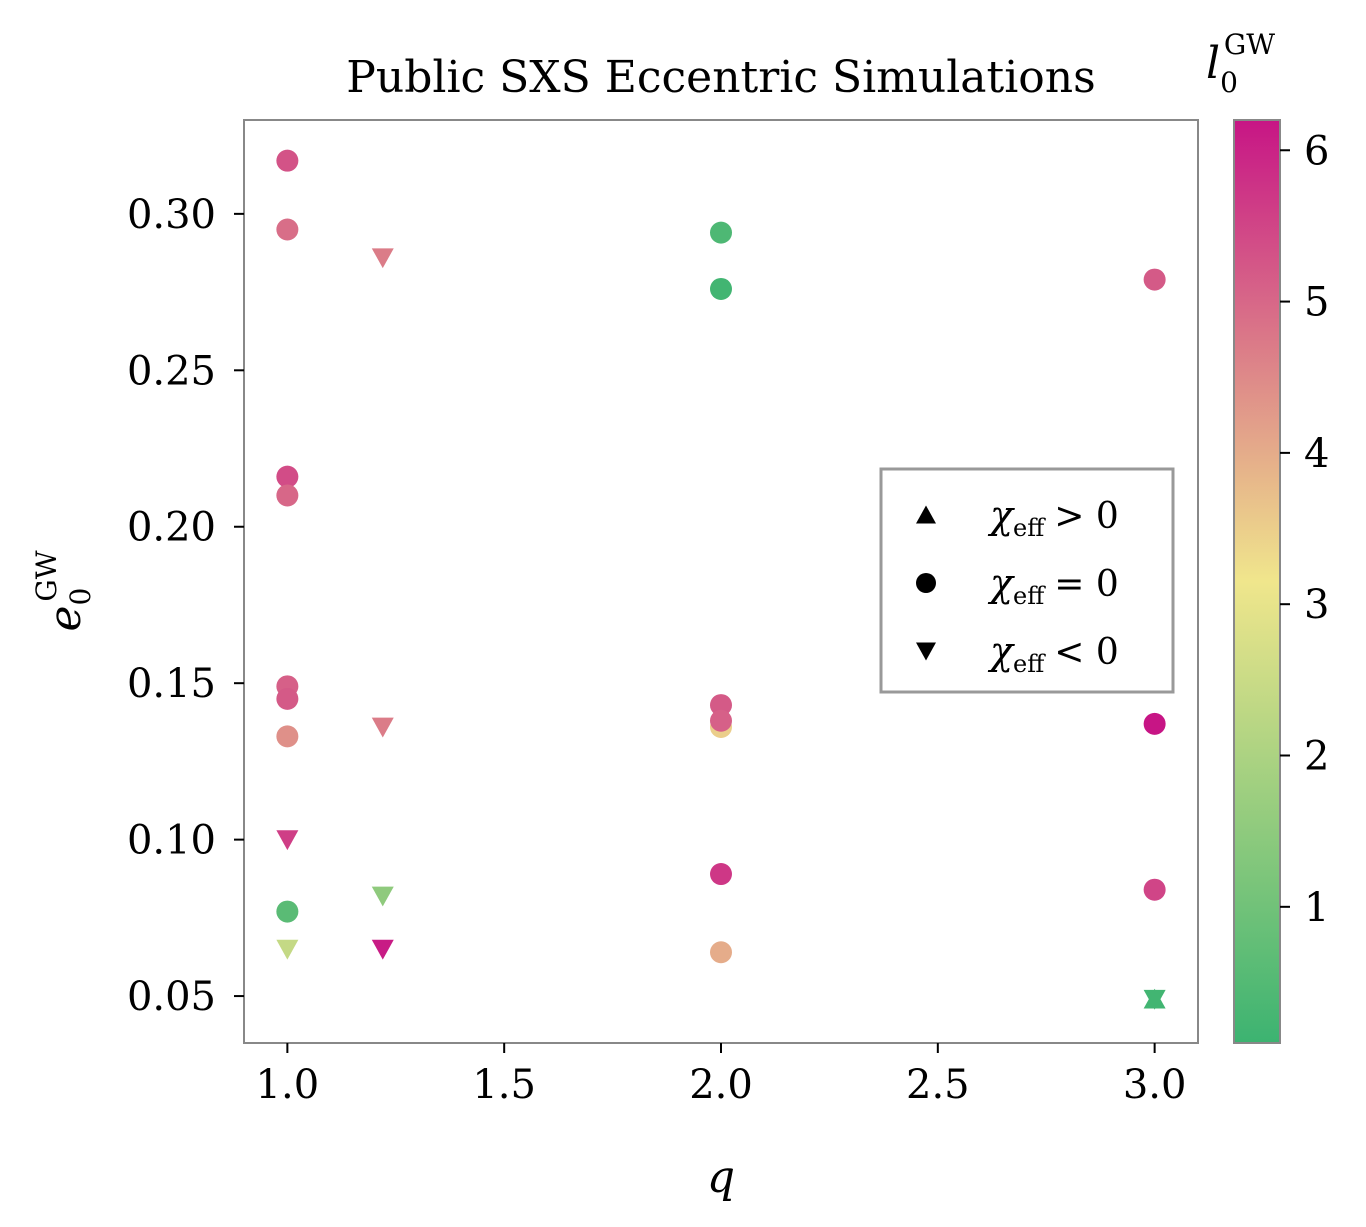 The width and height of the screenshot is (1366, 1227). What do you see at coordinates (1053, 585) in the screenshot?
I see `legend-entry-label: χeff = 0` at bounding box center [1053, 585].